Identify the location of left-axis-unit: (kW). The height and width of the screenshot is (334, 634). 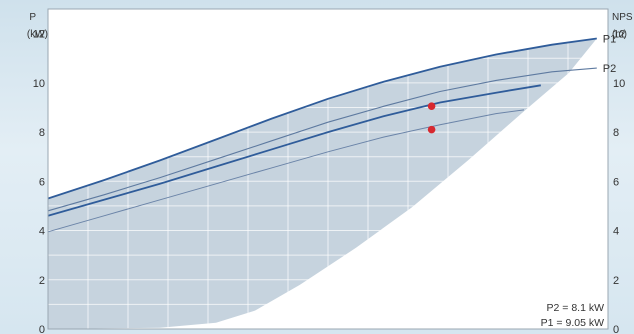
(37, 34).